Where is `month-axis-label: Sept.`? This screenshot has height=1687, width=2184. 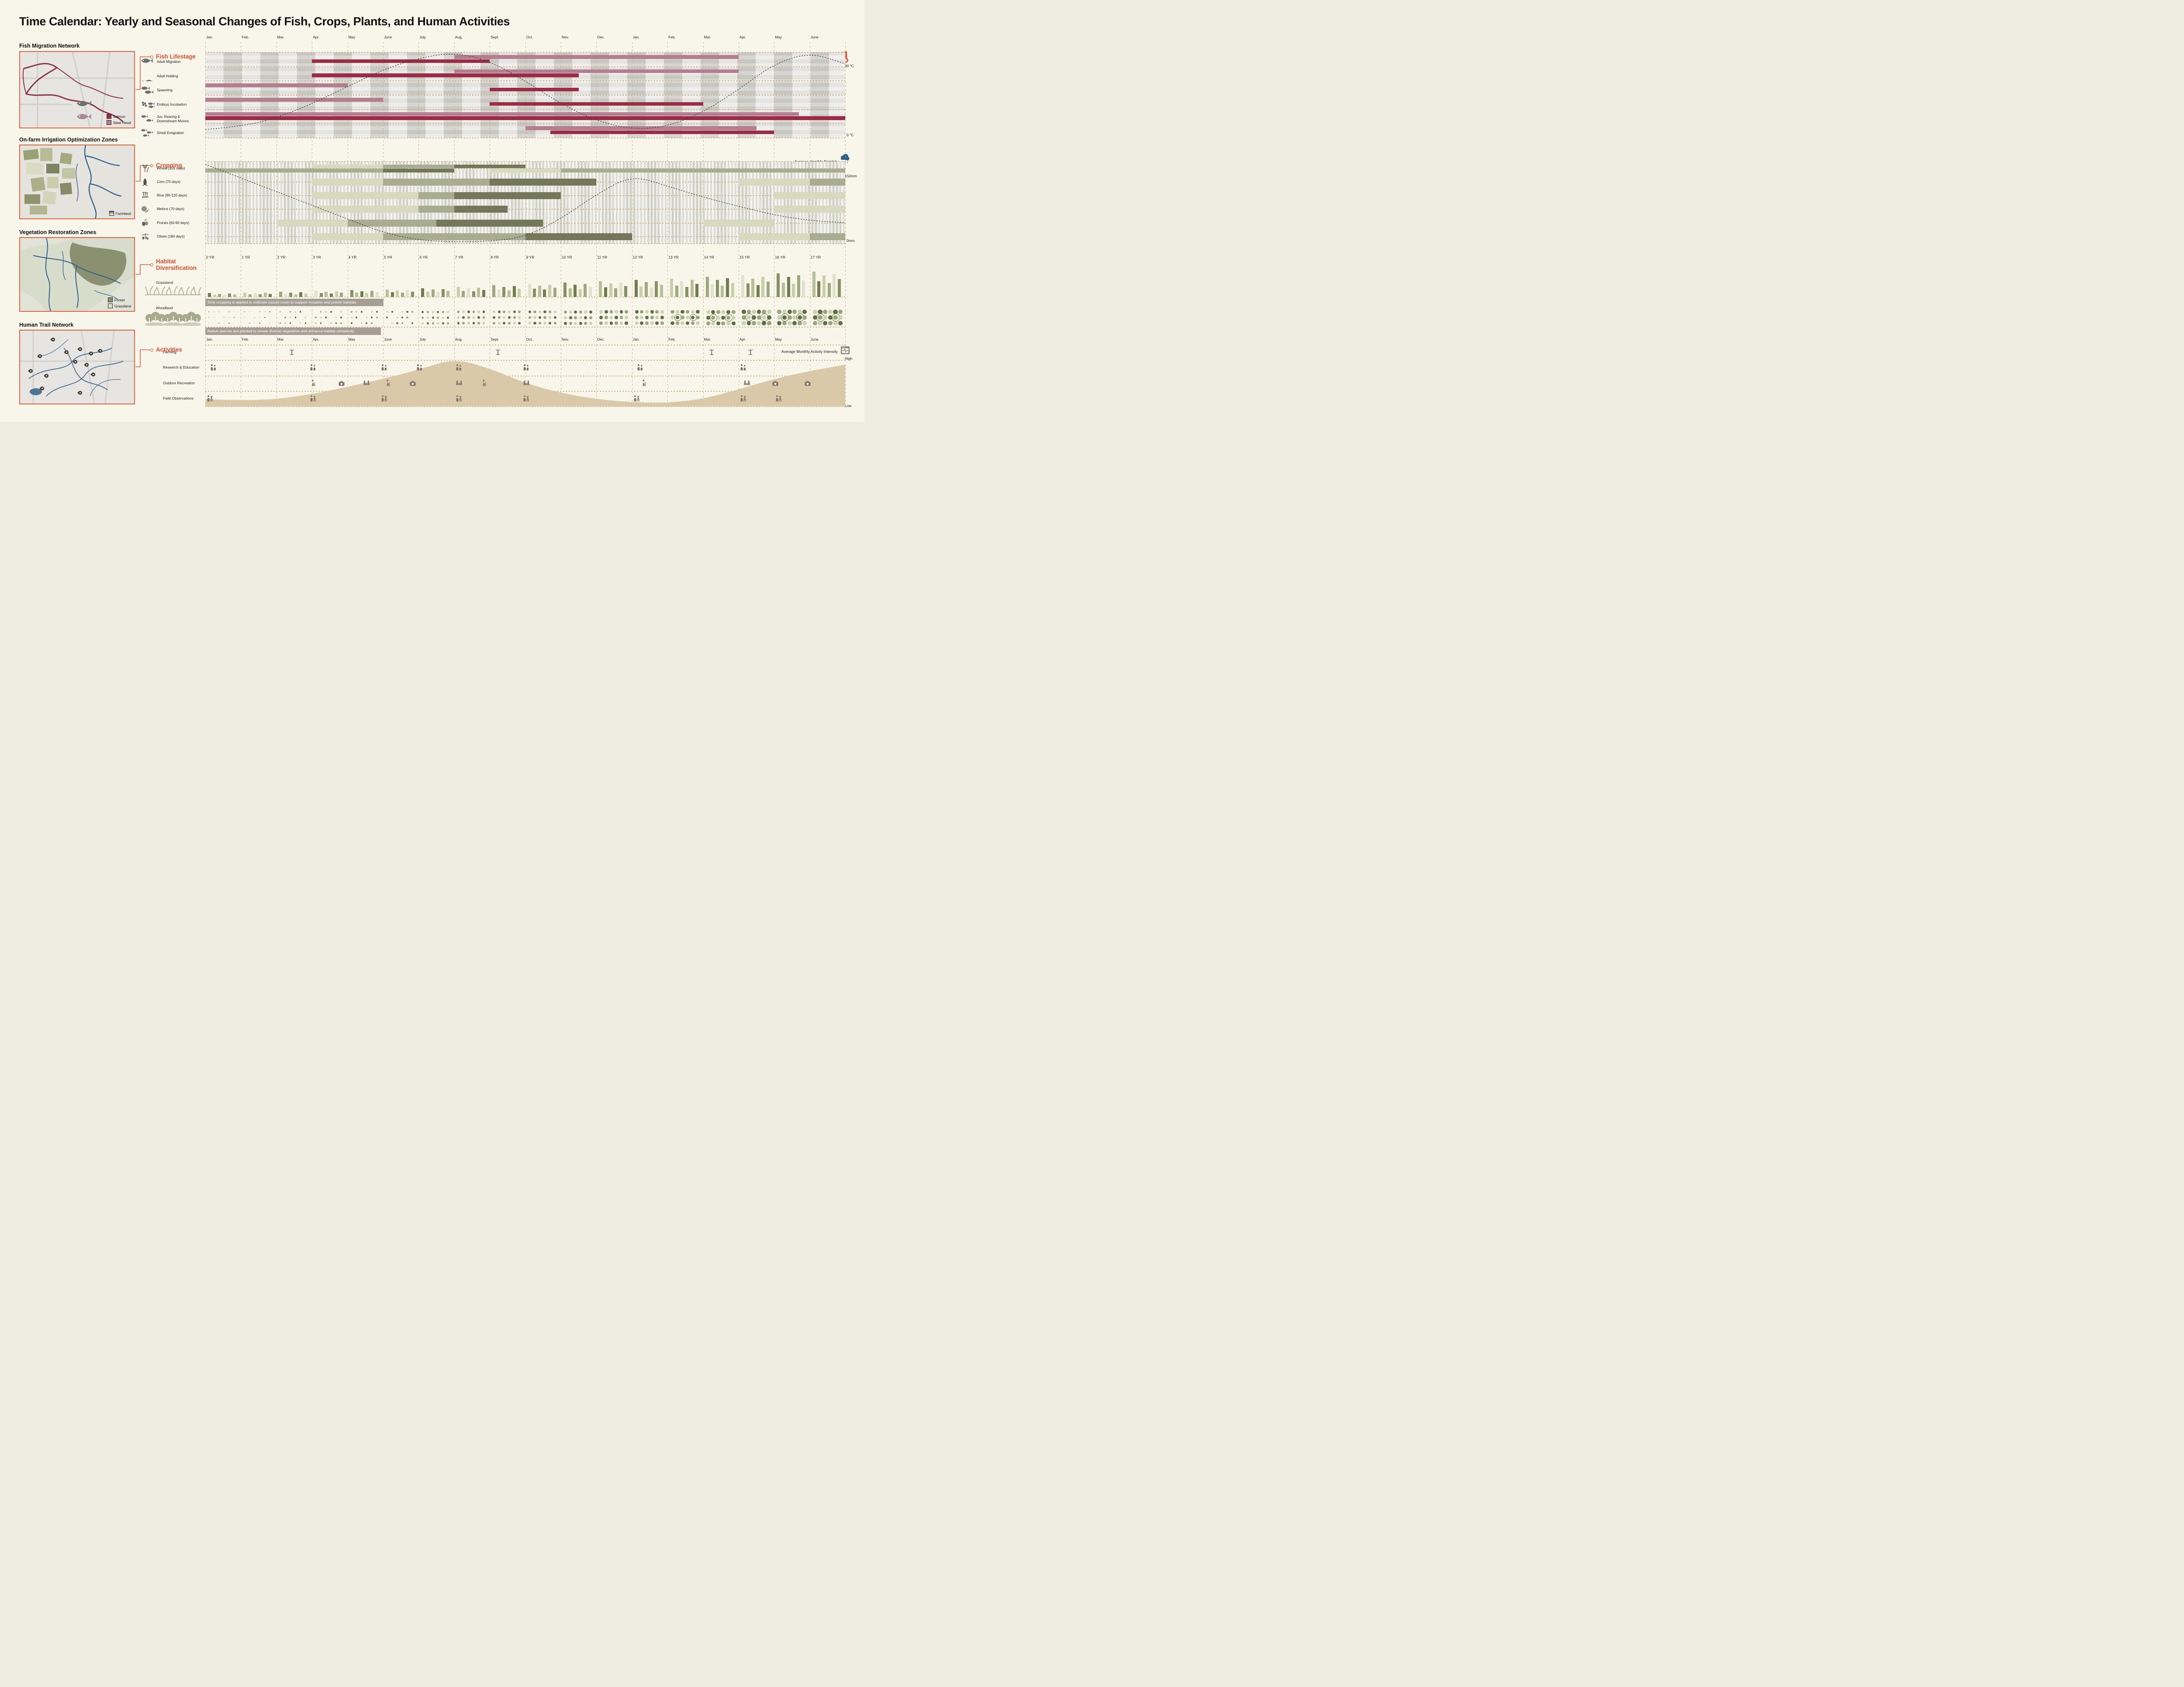 month-axis-label: Sept. is located at coordinates (495, 37).